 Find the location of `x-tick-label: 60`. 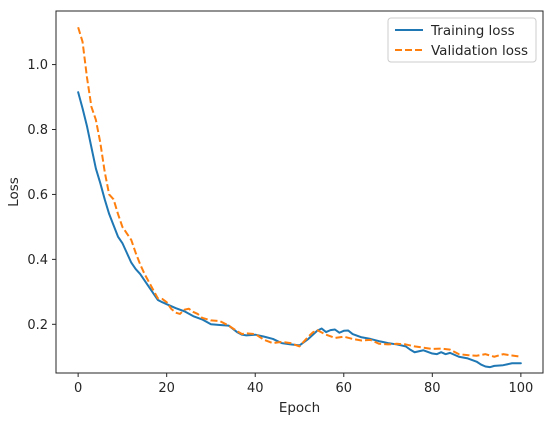

x-tick-label: 60 is located at coordinates (343, 388).